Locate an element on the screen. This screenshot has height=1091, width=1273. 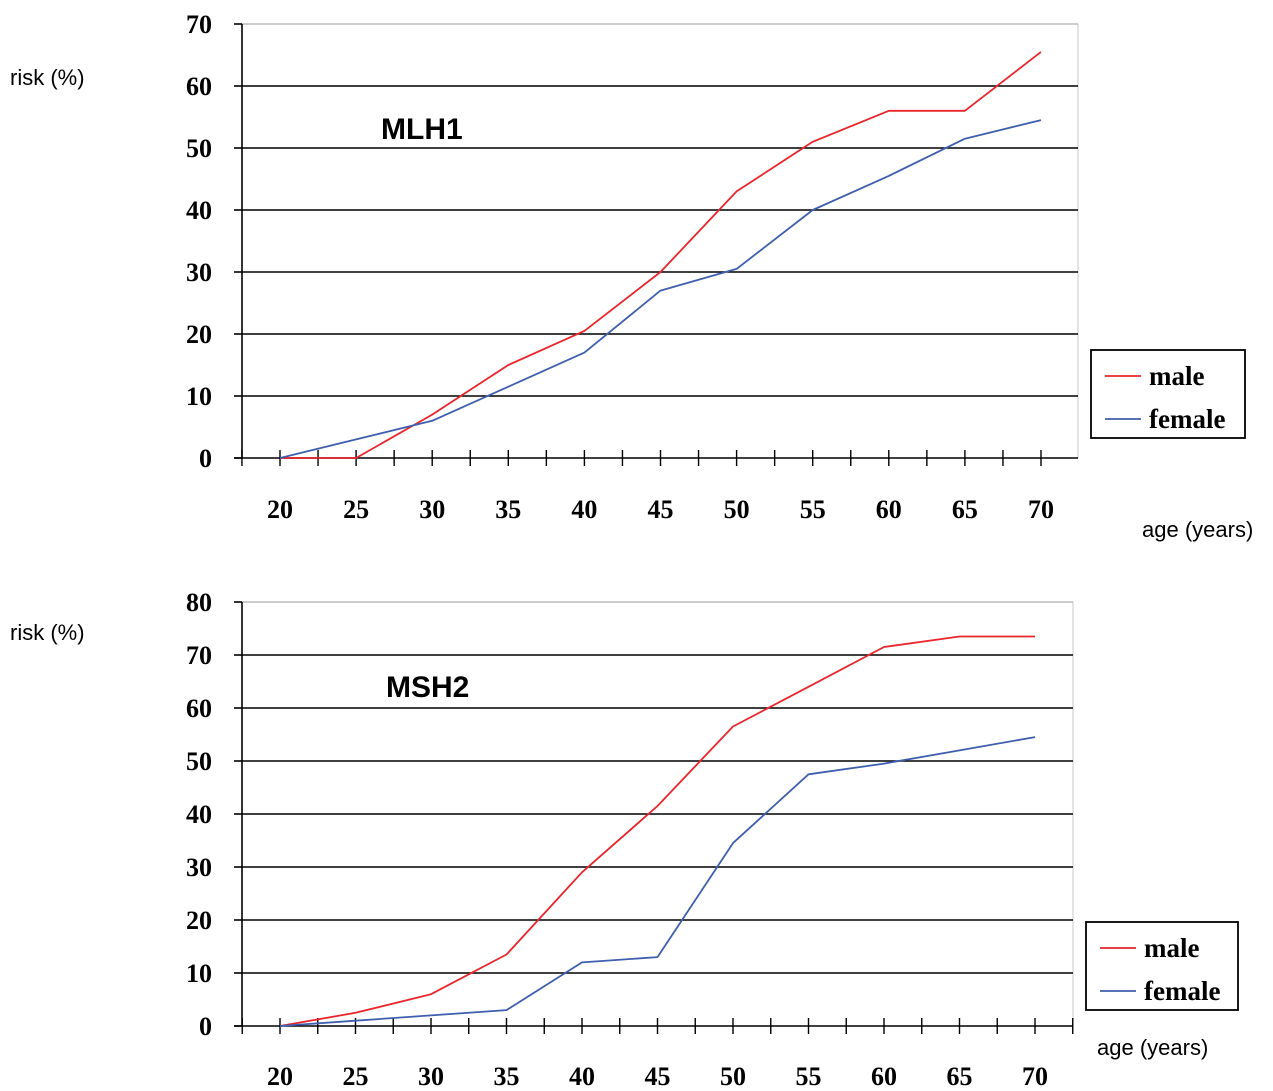
chart-title: MLH1 is located at coordinates (422, 129).